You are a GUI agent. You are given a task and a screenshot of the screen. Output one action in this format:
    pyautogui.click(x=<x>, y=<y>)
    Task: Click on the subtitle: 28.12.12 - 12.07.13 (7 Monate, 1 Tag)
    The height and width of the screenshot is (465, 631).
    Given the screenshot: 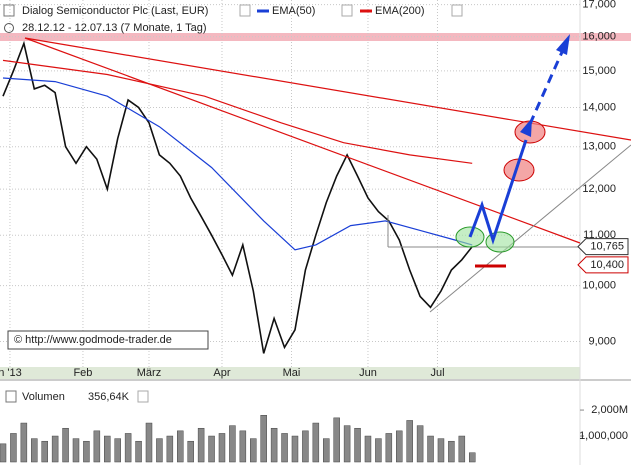 What is the action you would take?
    pyautogui.click(x=114, y=28)
    